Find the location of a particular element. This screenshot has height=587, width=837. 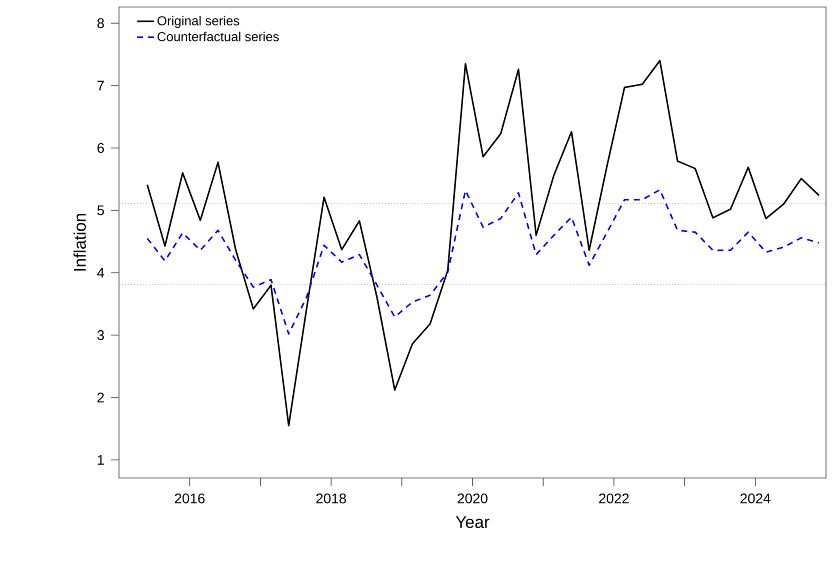

y-tick-label: 8 is located at coordinates (100, 23).